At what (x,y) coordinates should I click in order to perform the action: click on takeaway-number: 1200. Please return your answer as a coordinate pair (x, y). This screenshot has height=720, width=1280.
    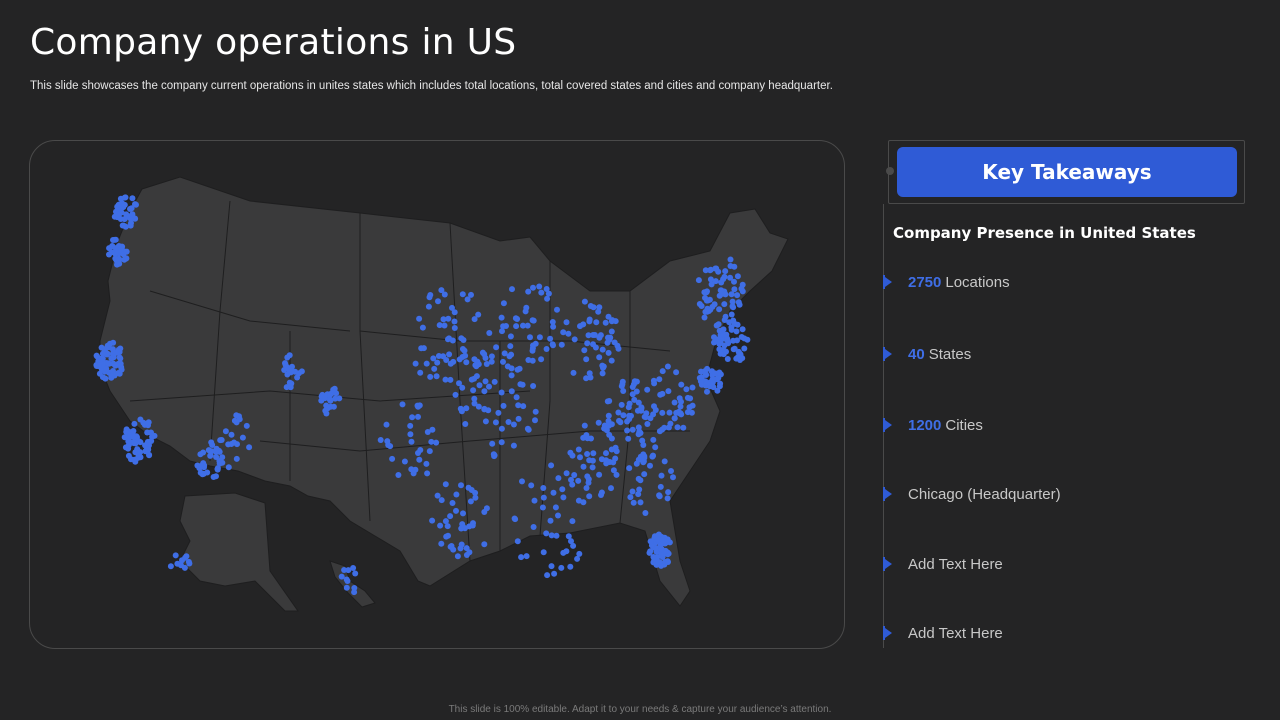
    Looking at the image, I should click on (925, 425).